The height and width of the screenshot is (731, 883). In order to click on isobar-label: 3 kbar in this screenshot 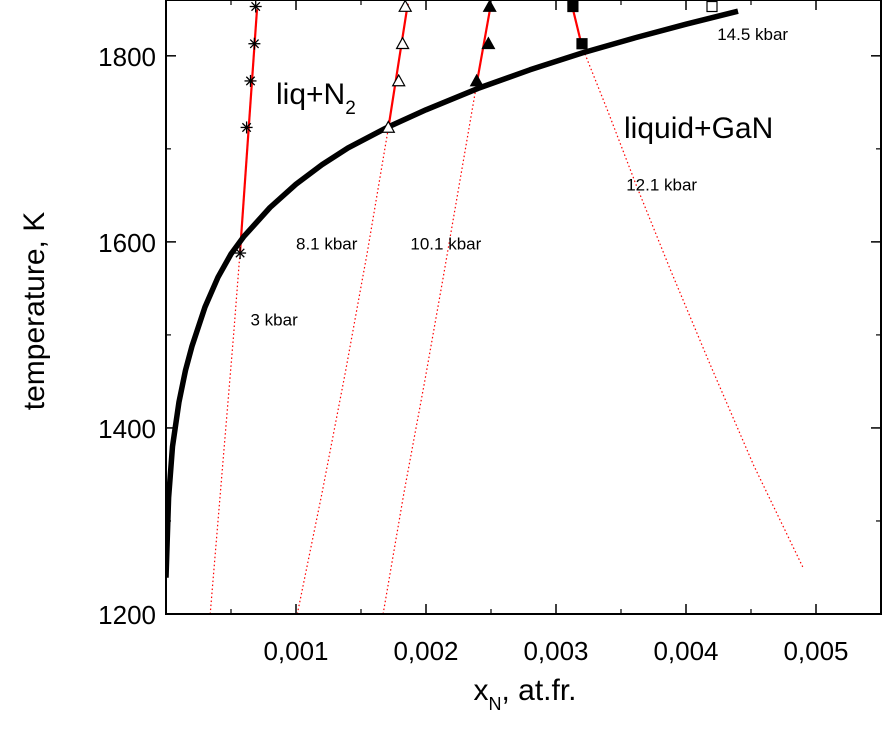, I will do `click(275, 320)`.